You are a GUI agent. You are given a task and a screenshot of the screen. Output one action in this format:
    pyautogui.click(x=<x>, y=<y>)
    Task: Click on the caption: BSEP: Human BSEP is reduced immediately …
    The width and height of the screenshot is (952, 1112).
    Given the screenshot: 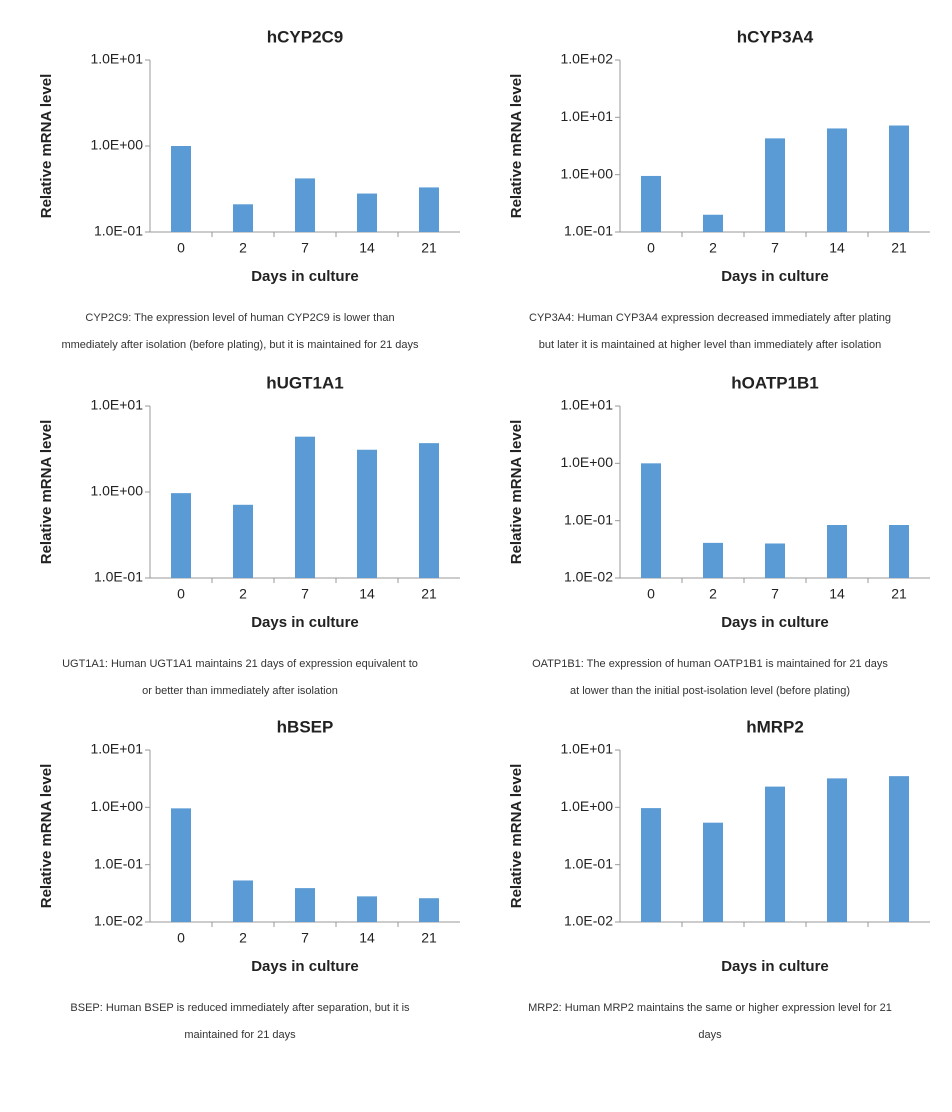 What is the action you would take?
    pyautogui.click(x=240, y=1008)
    